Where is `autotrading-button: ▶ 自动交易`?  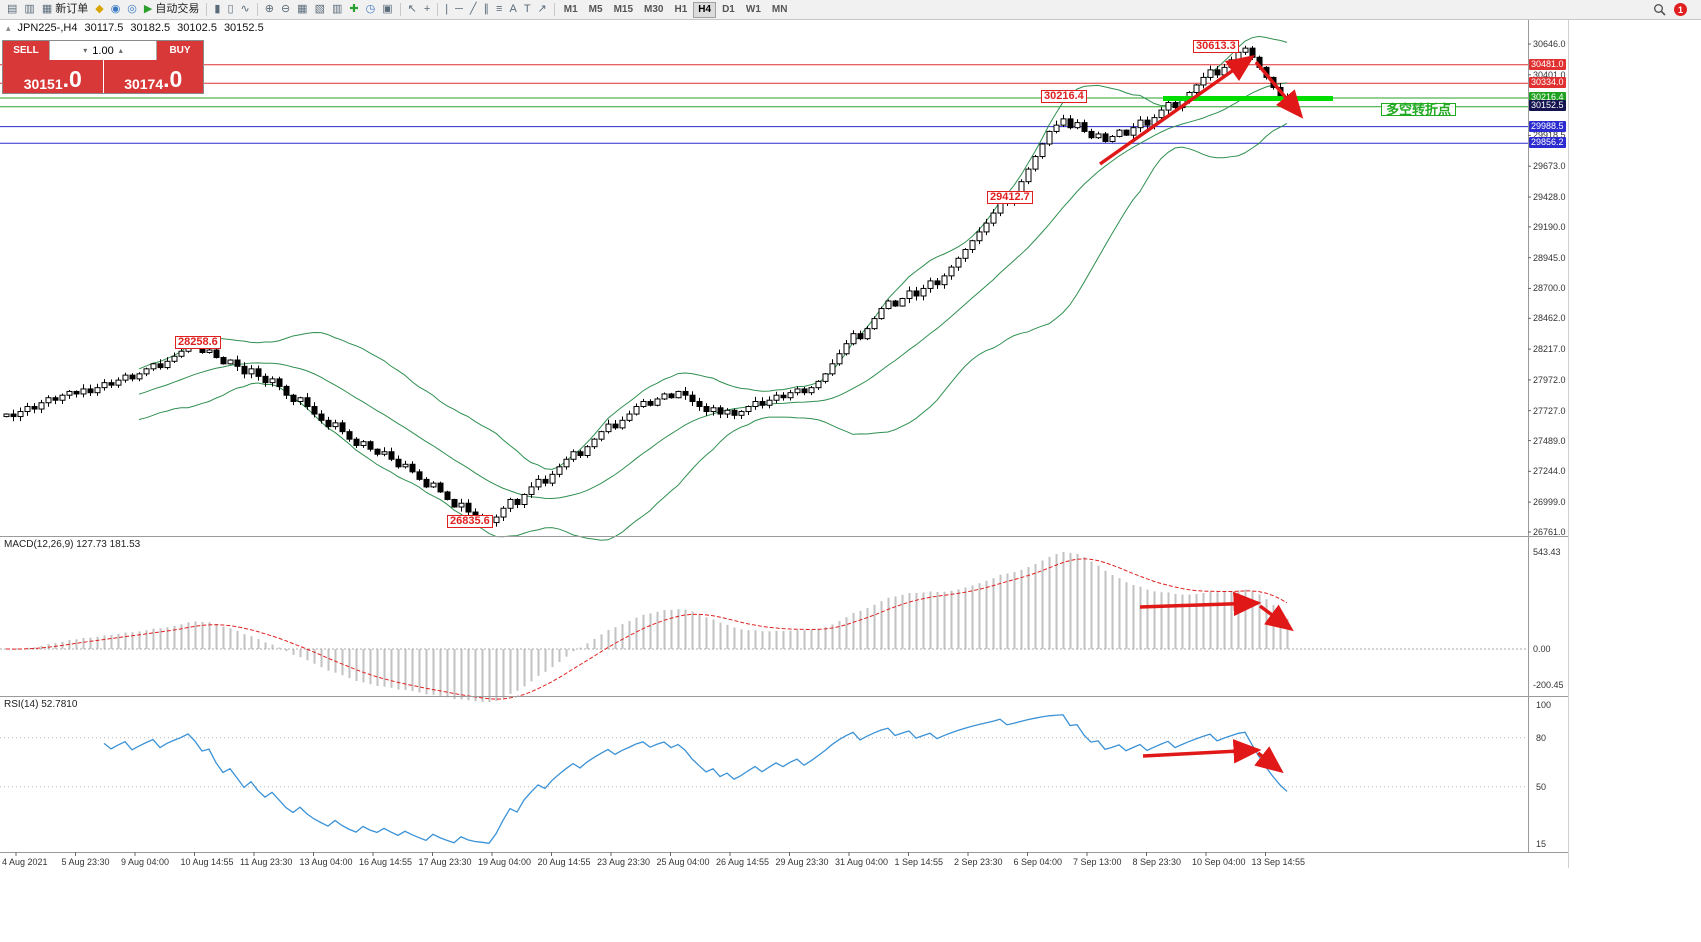 autotrading-button: ▶ 自动交易 is located at coordinates (171, 9).